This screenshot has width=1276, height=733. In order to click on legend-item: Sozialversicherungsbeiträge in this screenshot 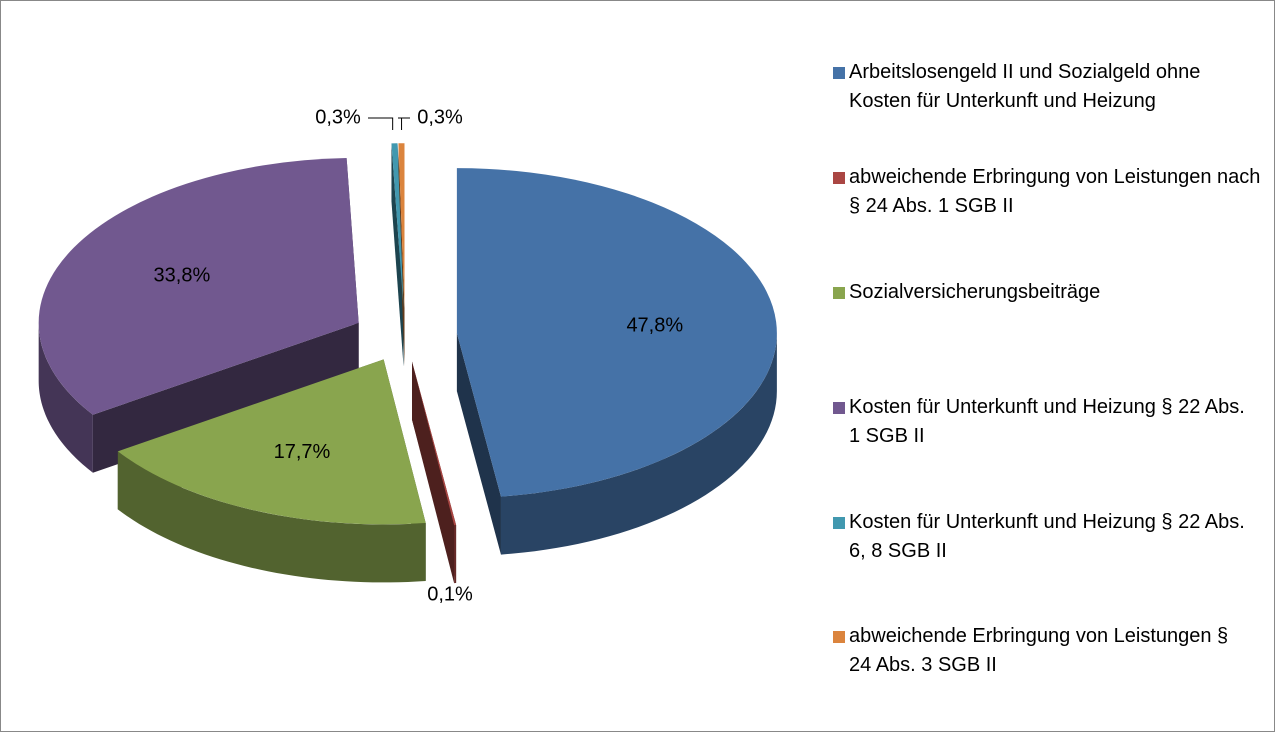, I will do `click(1053, 292)`.